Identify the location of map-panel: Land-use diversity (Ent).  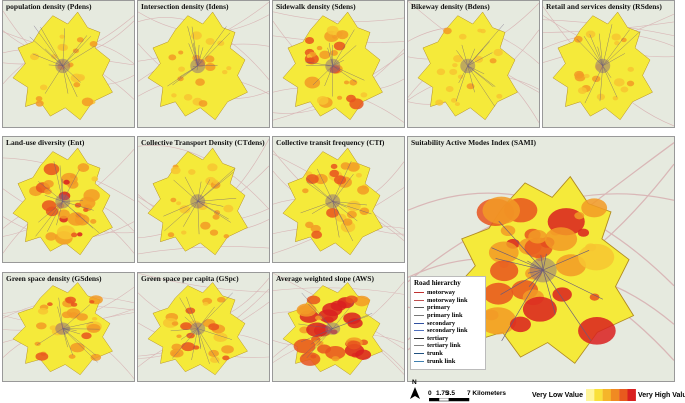
(68, 199).